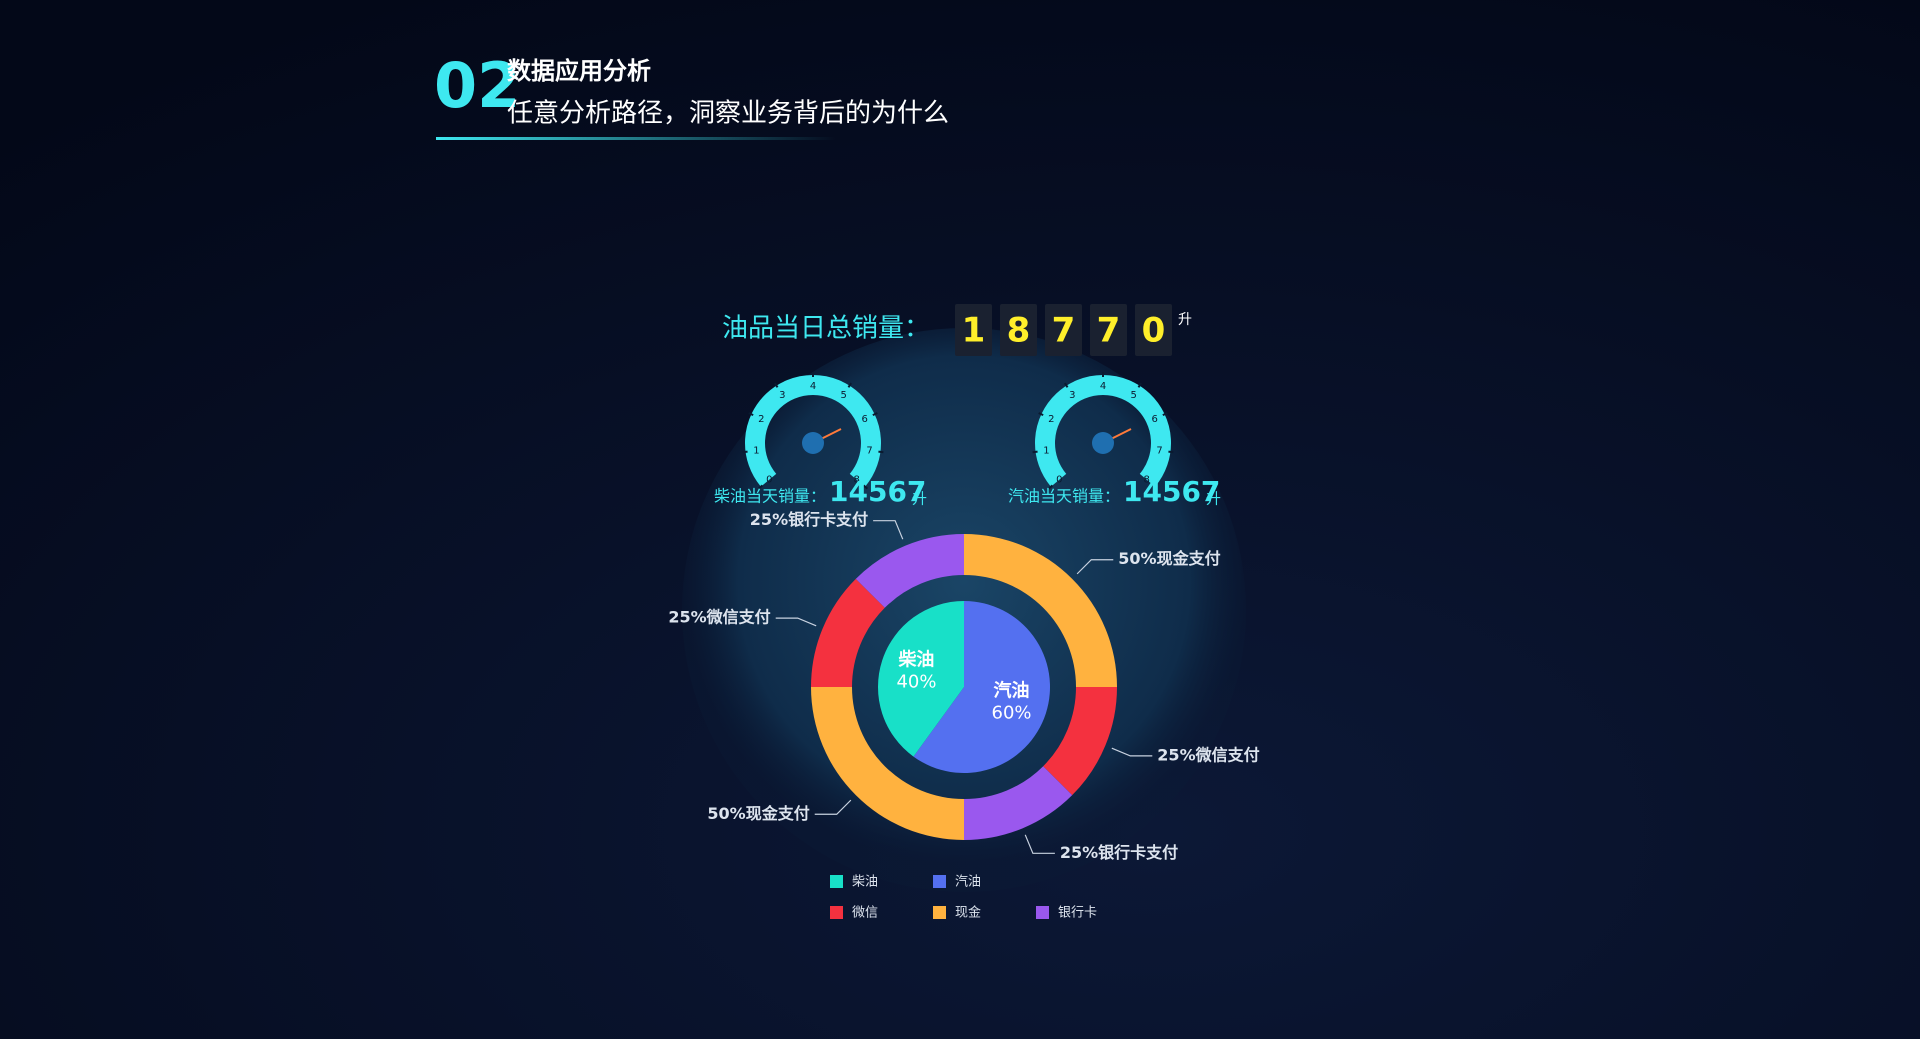  I want to click on inner-value-label: 40%, so click(916, 682).